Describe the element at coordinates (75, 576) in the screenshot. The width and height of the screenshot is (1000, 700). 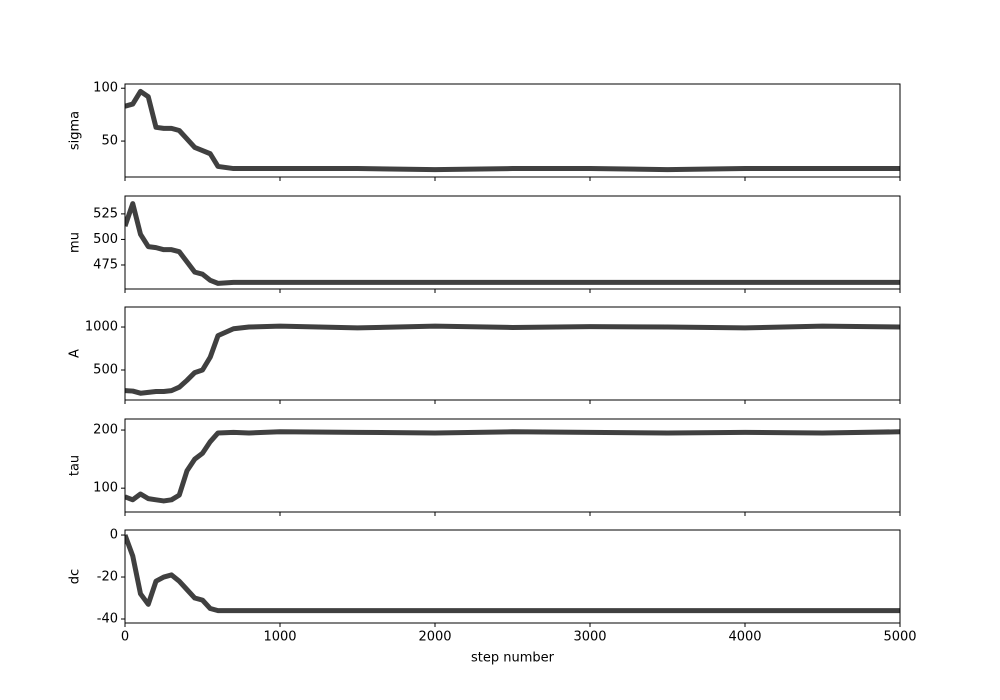
I see `y-axis-label: dc` at that location.